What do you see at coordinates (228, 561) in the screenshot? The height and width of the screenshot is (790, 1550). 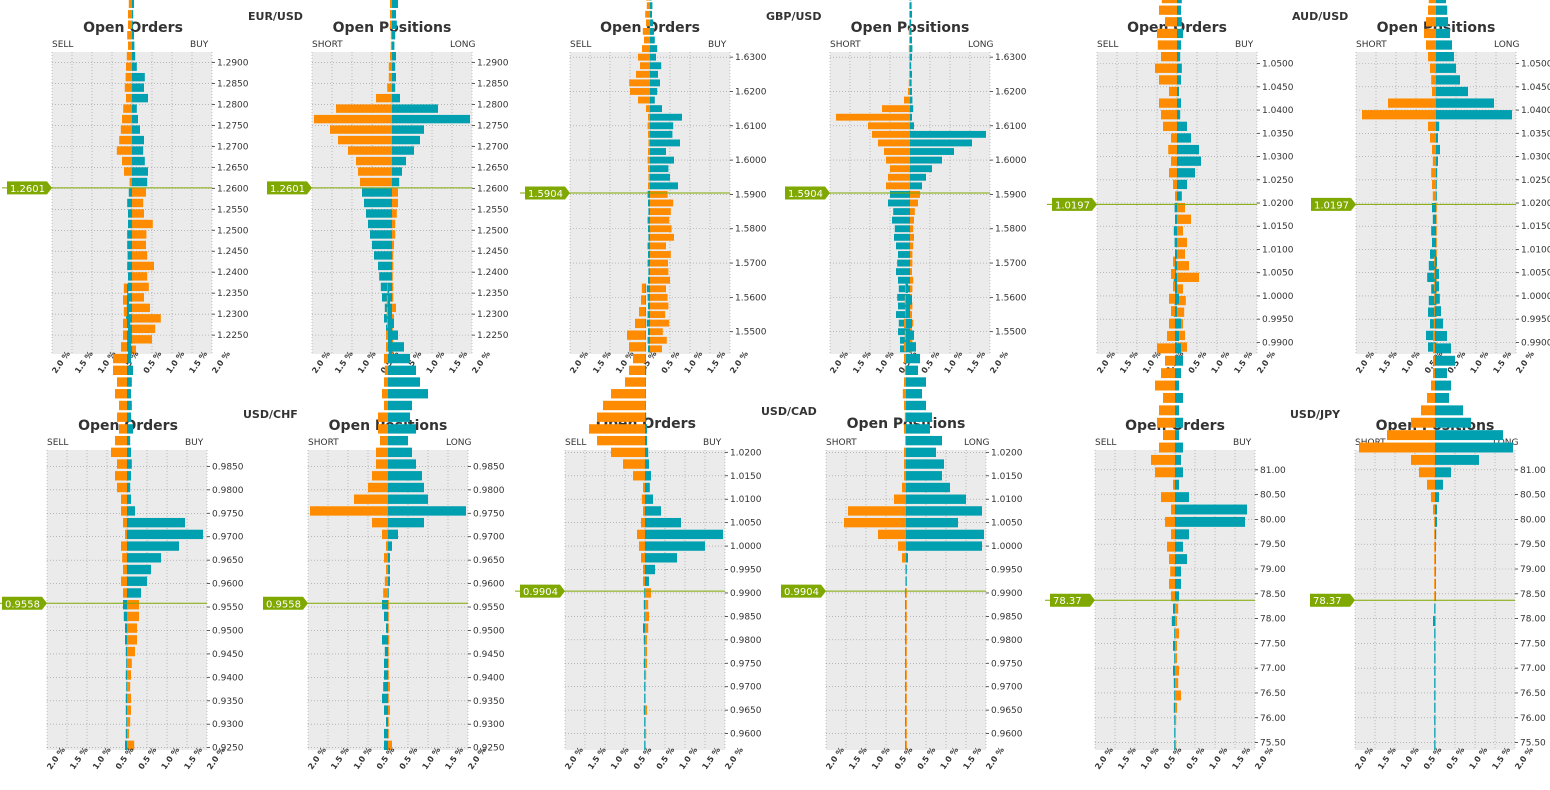 I see `y-tick-label: 0.9650` at bounding box center [228, 561].